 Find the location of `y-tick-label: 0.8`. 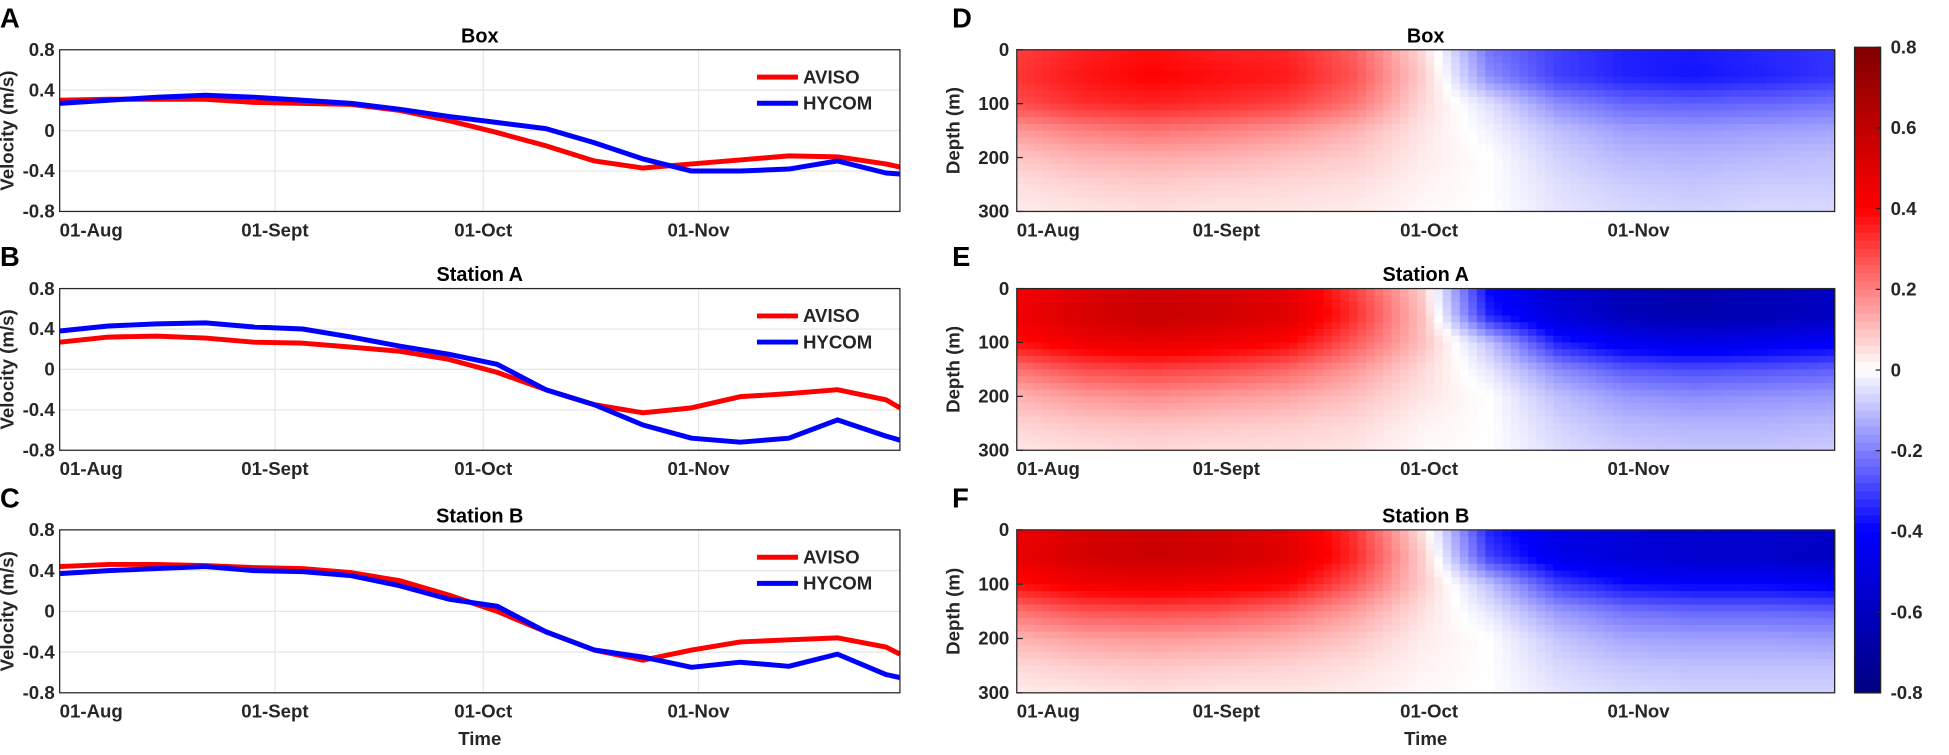

y-tick-label: 0.8 is located at coordinates (42, 49).